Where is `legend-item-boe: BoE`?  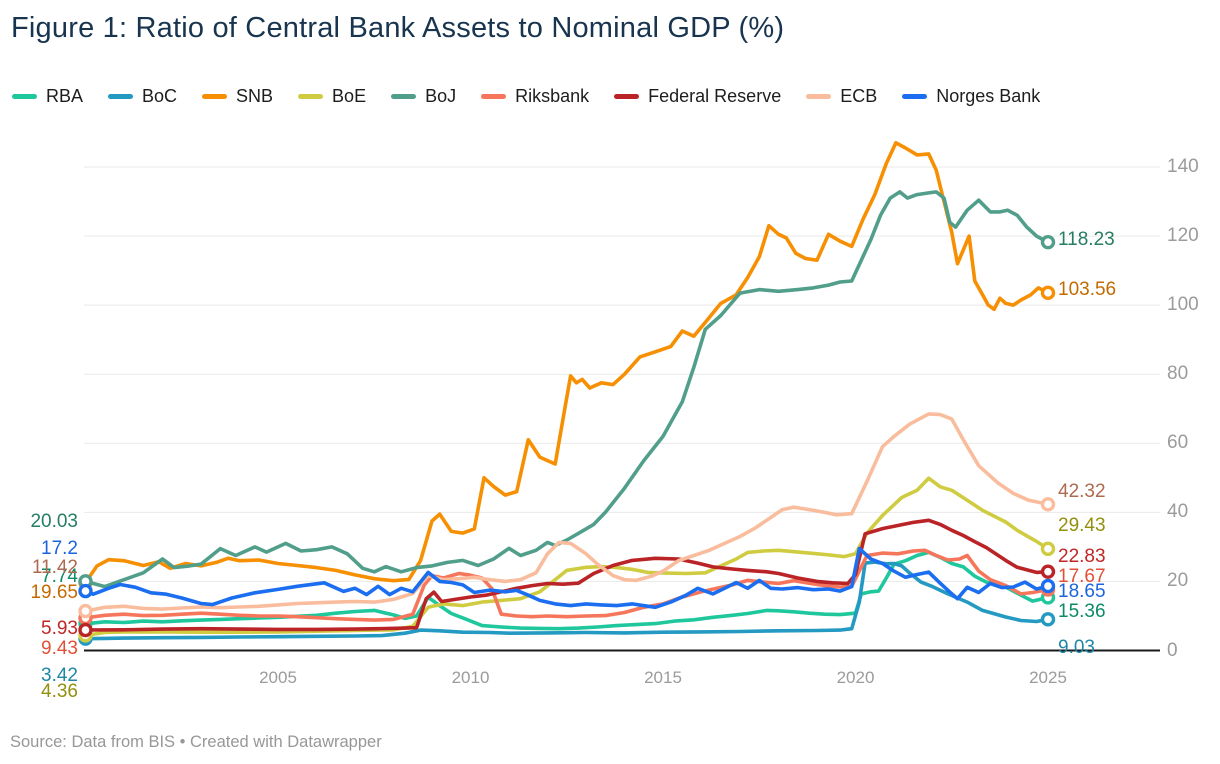
legend-item-boe: BoE is located at coordinates (332, 96).